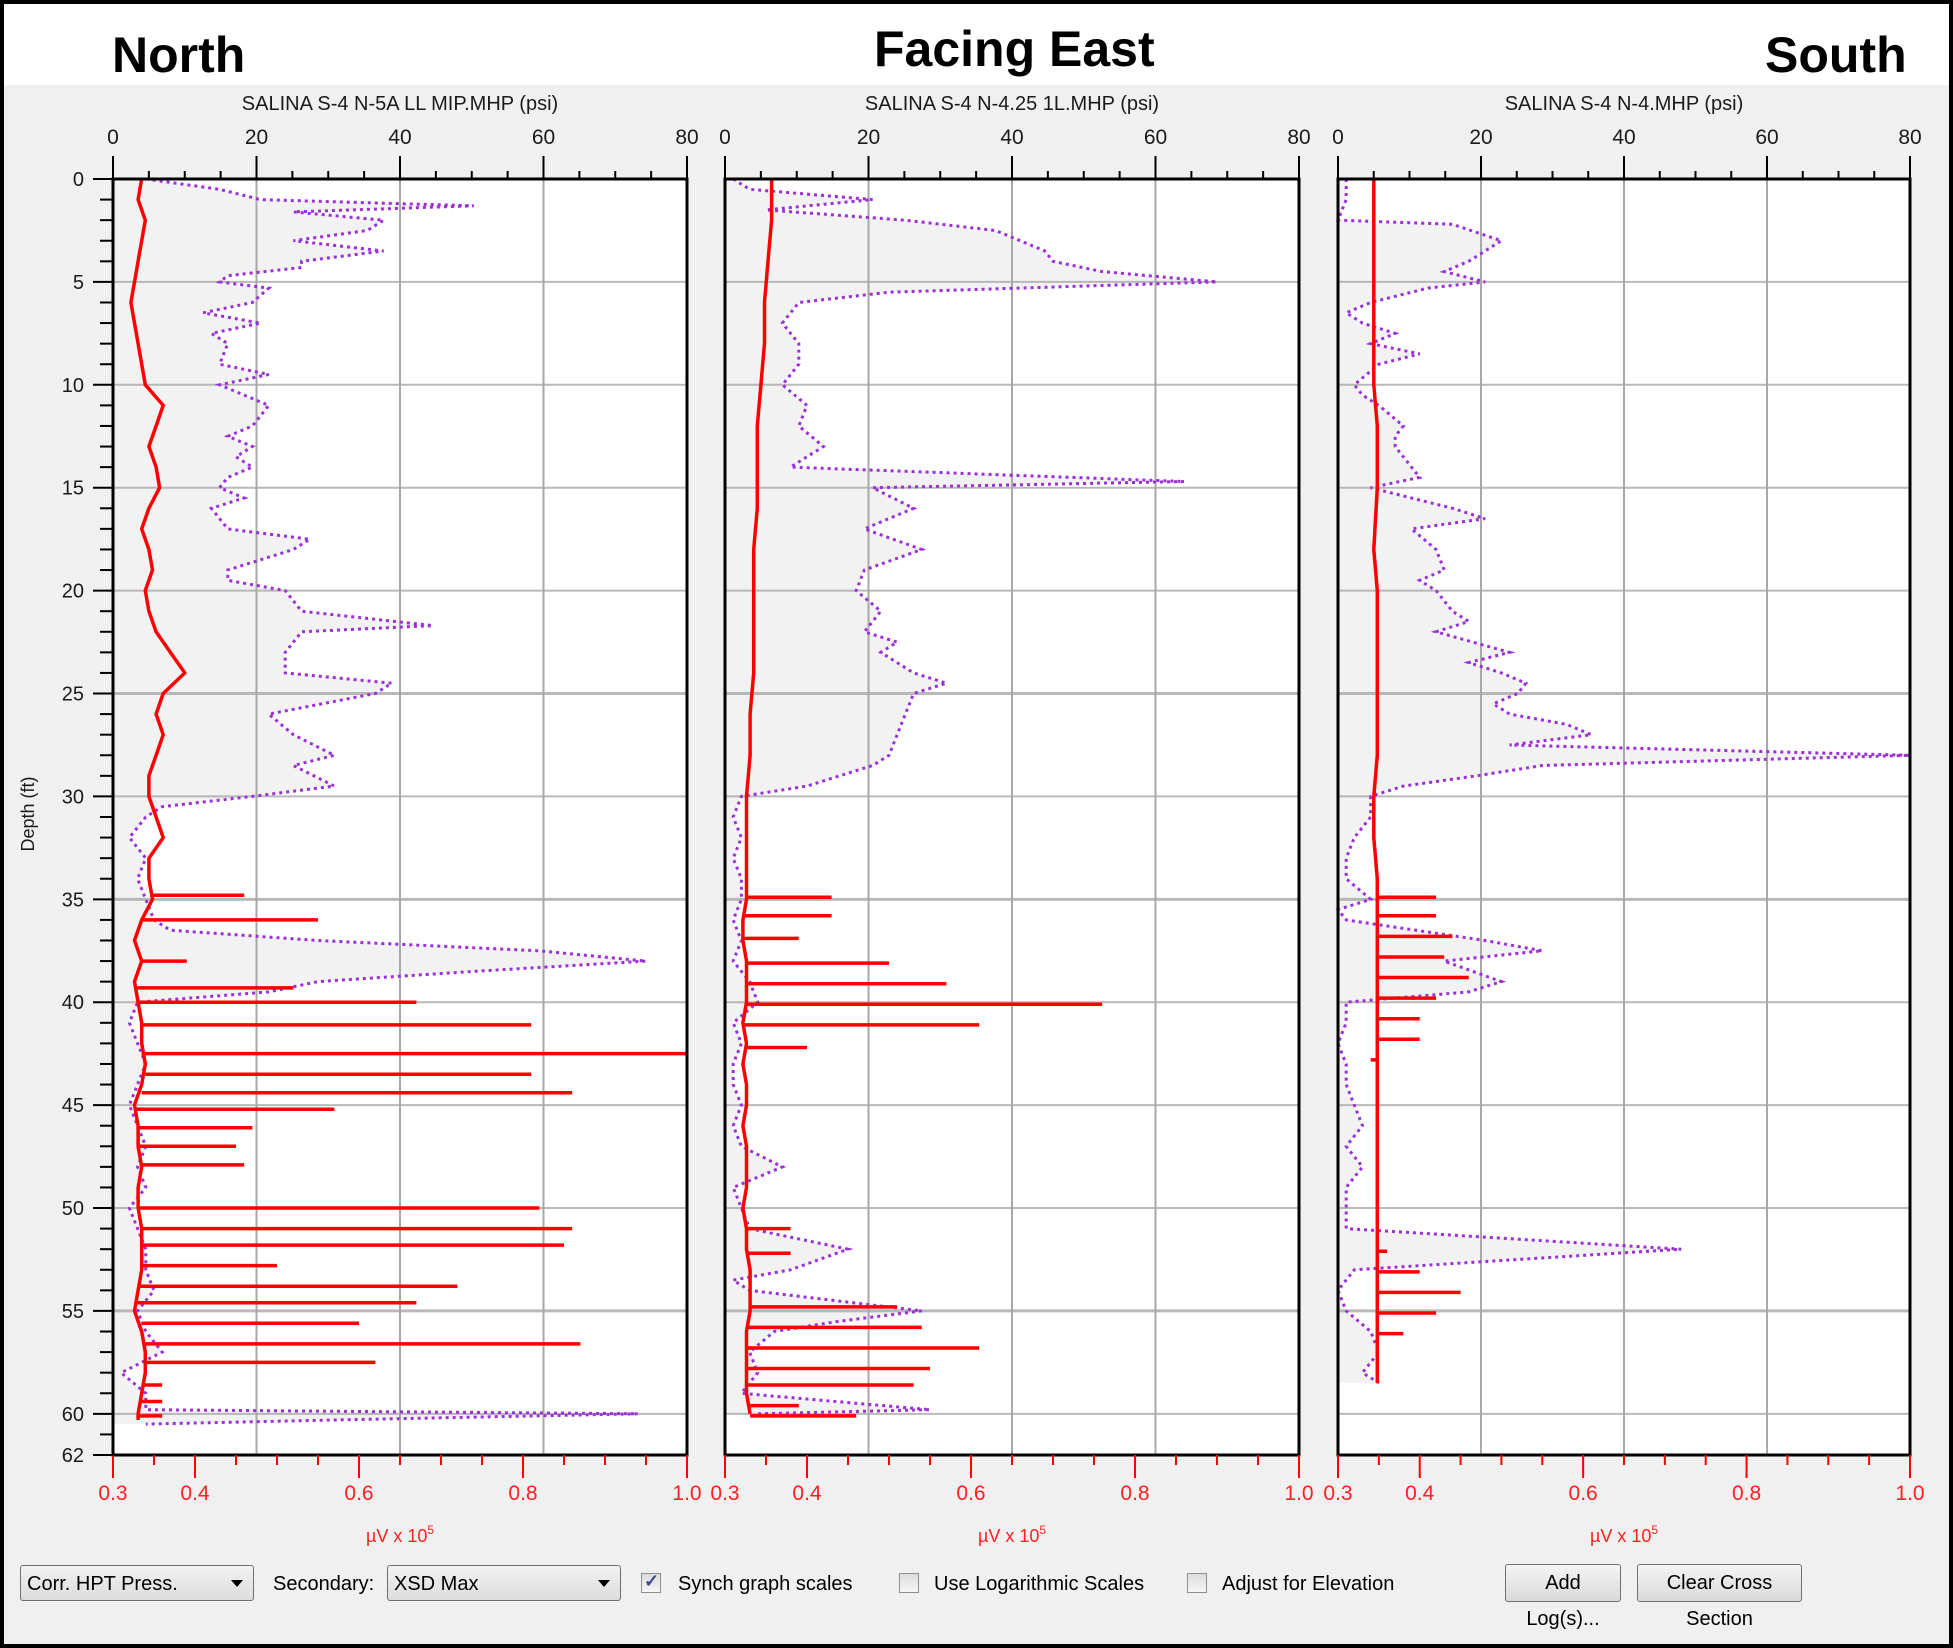  Describe the element at coordinates (1308, 1584) in the screenshot. I see `adjust-for-elevation-label: Adjust for Elevation` at that location.